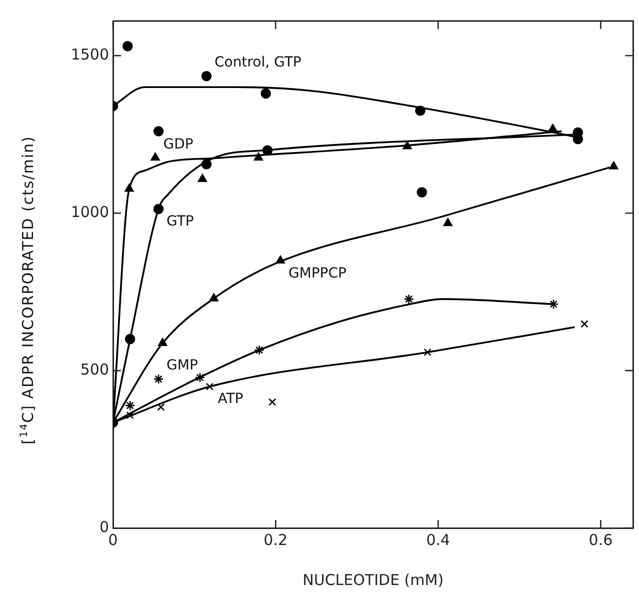 Image resolution: width=639 pixels, height=594 pixels. I want to click on annotation: Control, GTP, so click(258, 62).